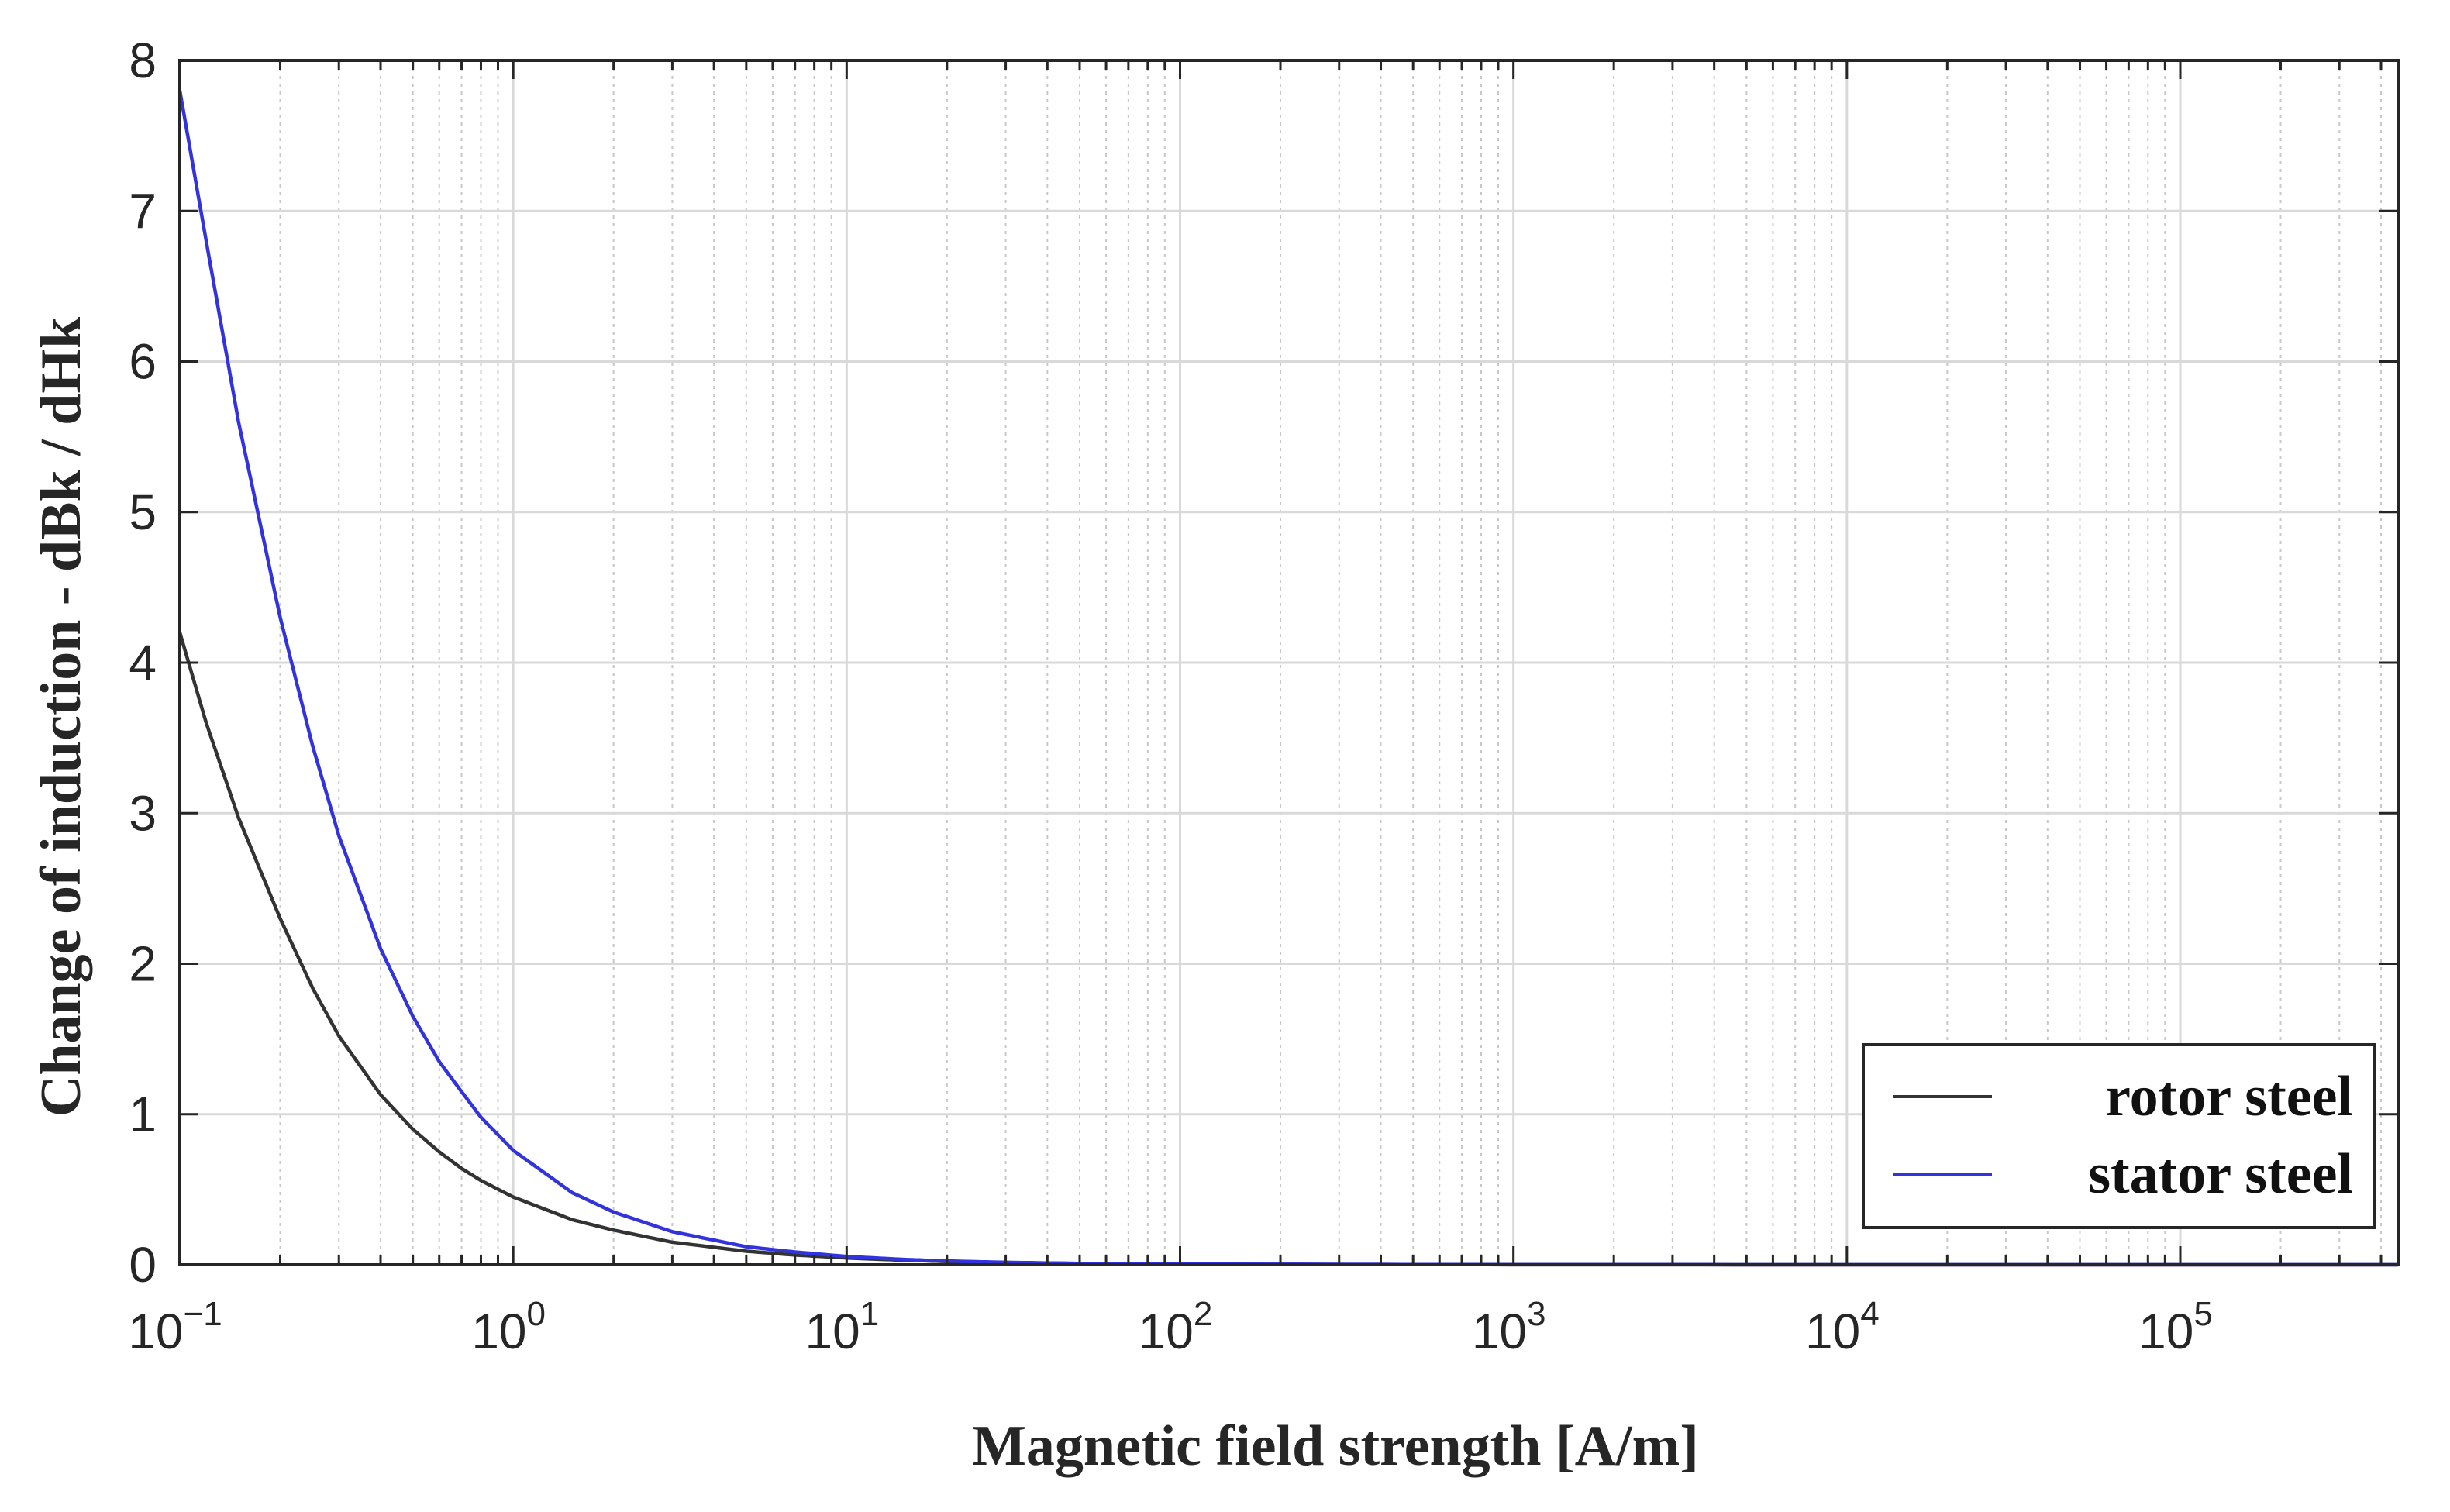 The width and height of the screenshot is (2450, 1512). Describe the element at coordinates (2220, 1174) in the screenshot. I see `legend-label-stator-steel: stator steel` at that location.